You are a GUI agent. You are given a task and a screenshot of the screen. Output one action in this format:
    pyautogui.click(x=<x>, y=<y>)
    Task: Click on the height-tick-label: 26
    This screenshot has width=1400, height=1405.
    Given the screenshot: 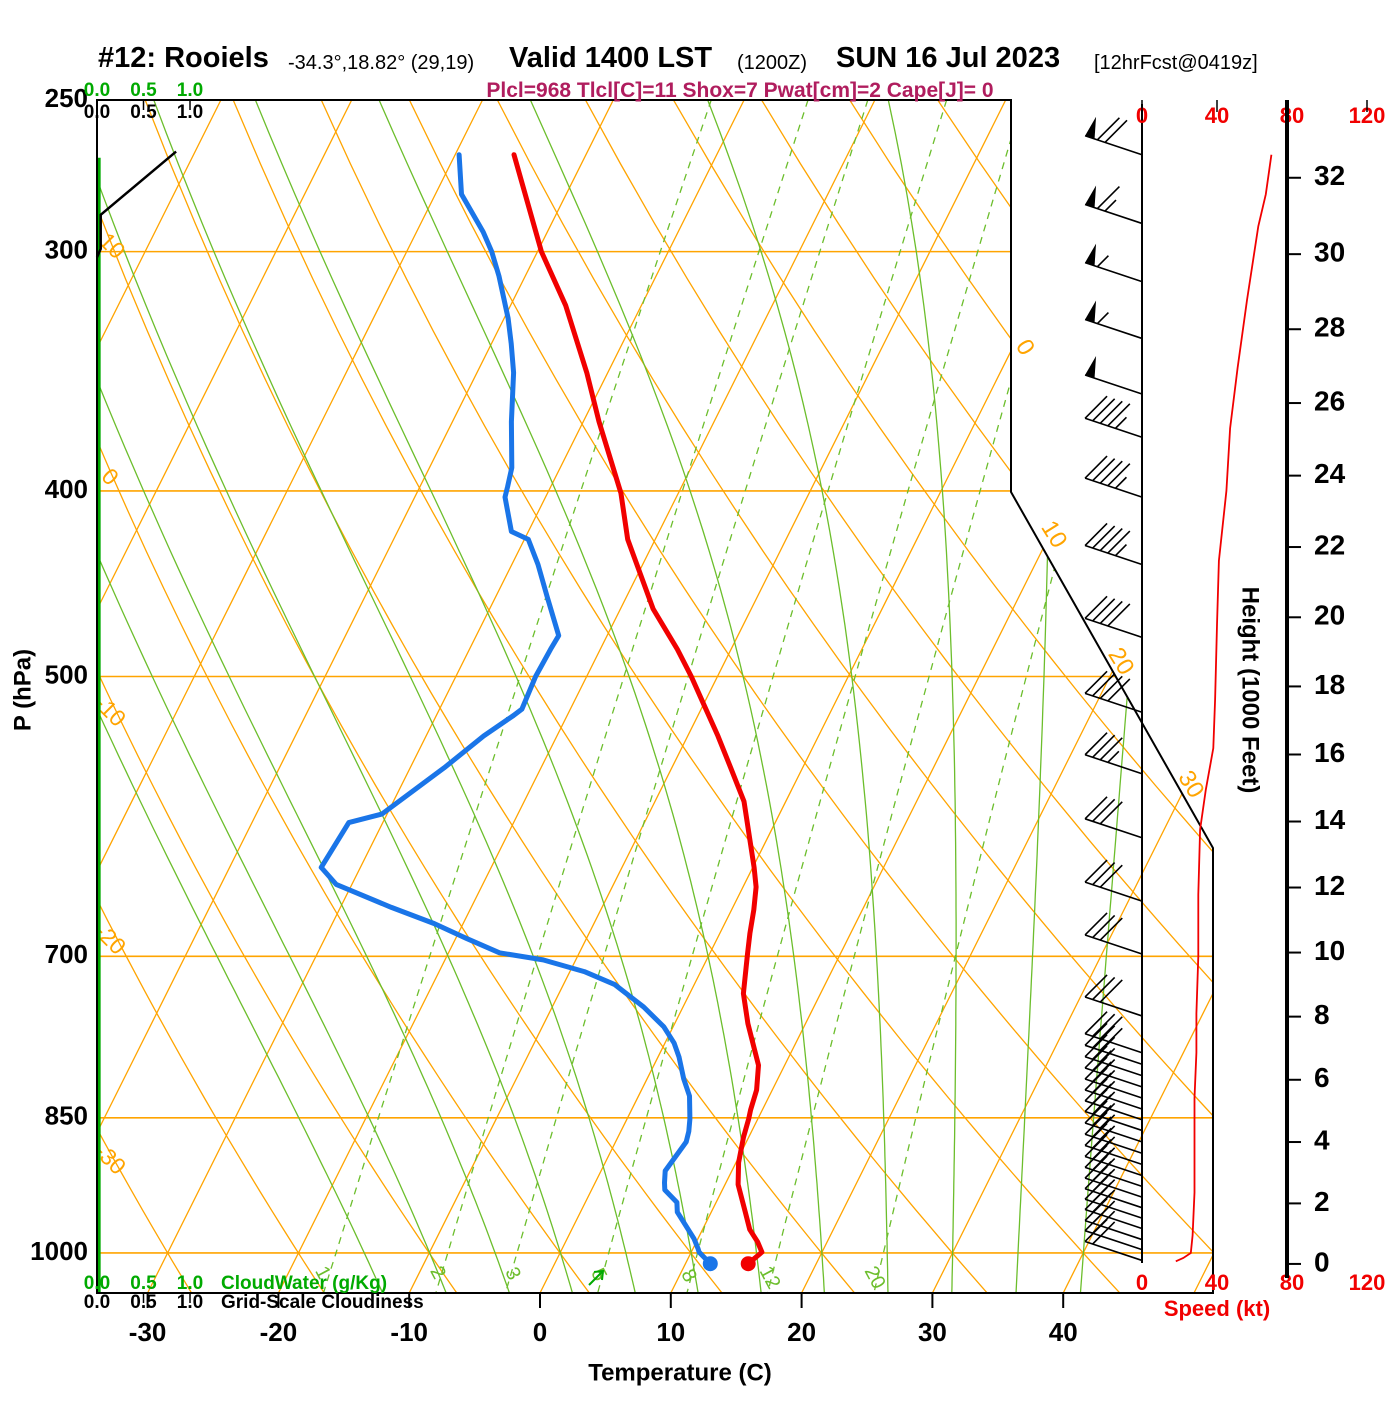 What is the action you would take?
    pyautogui.click(x=1329, y=400)
    